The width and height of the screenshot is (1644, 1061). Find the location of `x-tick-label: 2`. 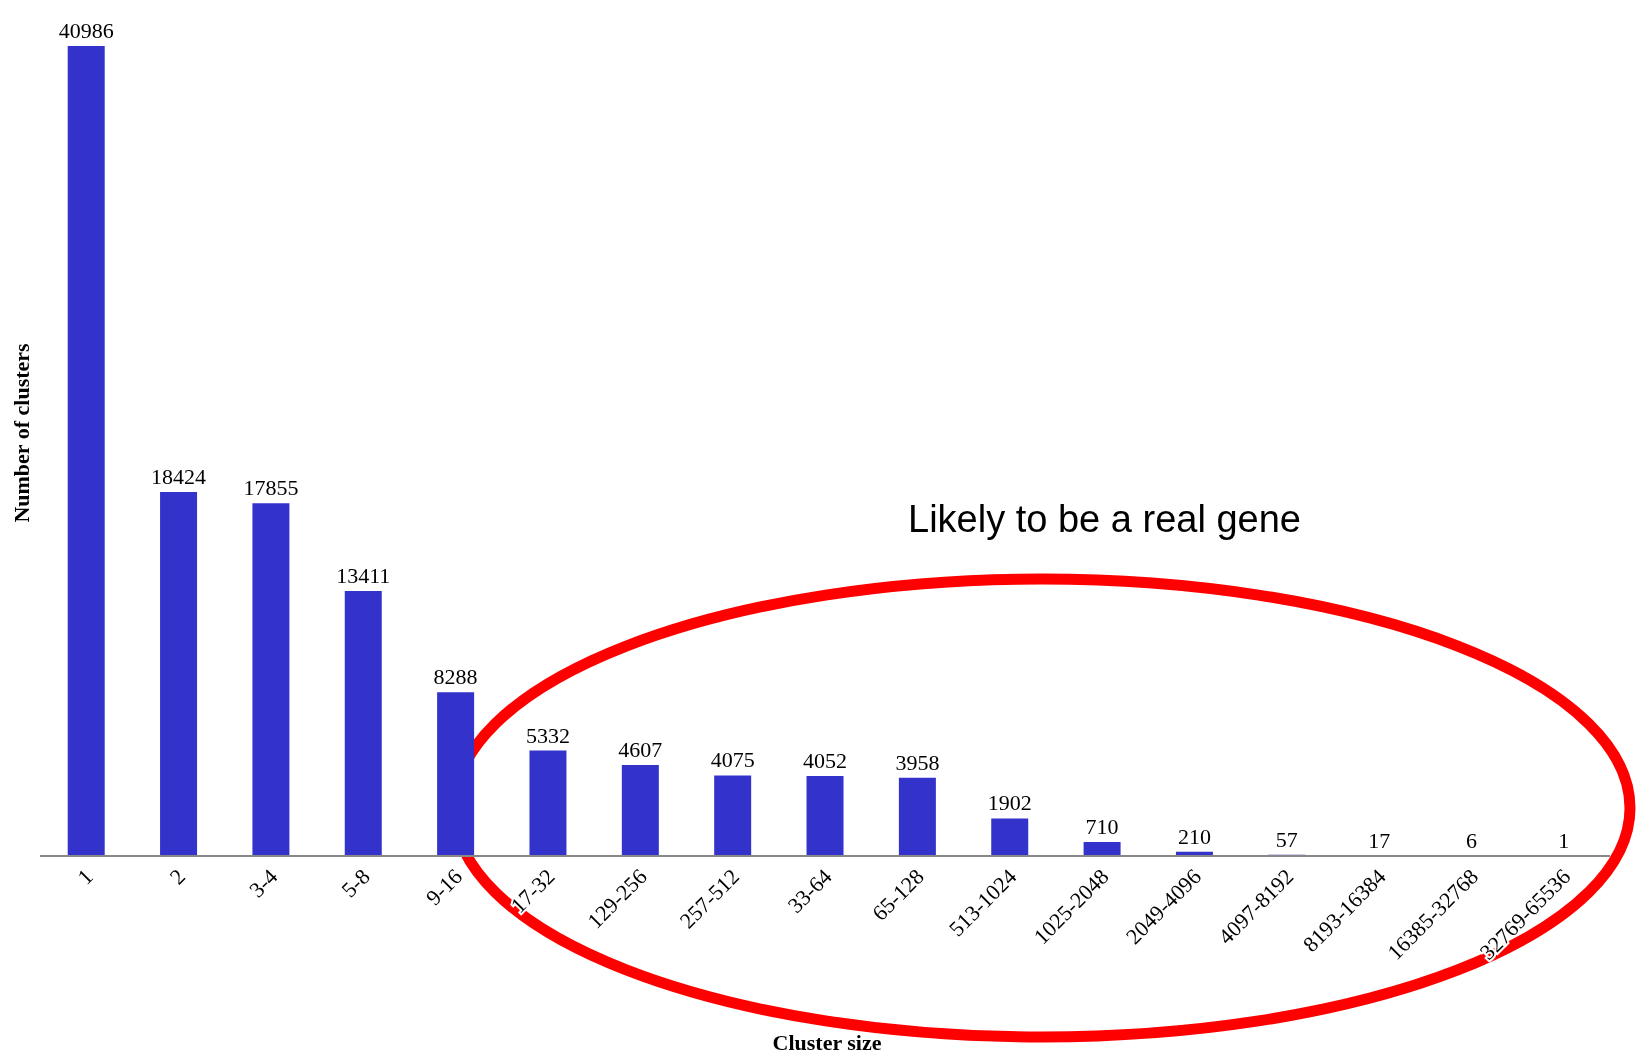

x-tick-label: 2 is located at coordinates (177, 876).